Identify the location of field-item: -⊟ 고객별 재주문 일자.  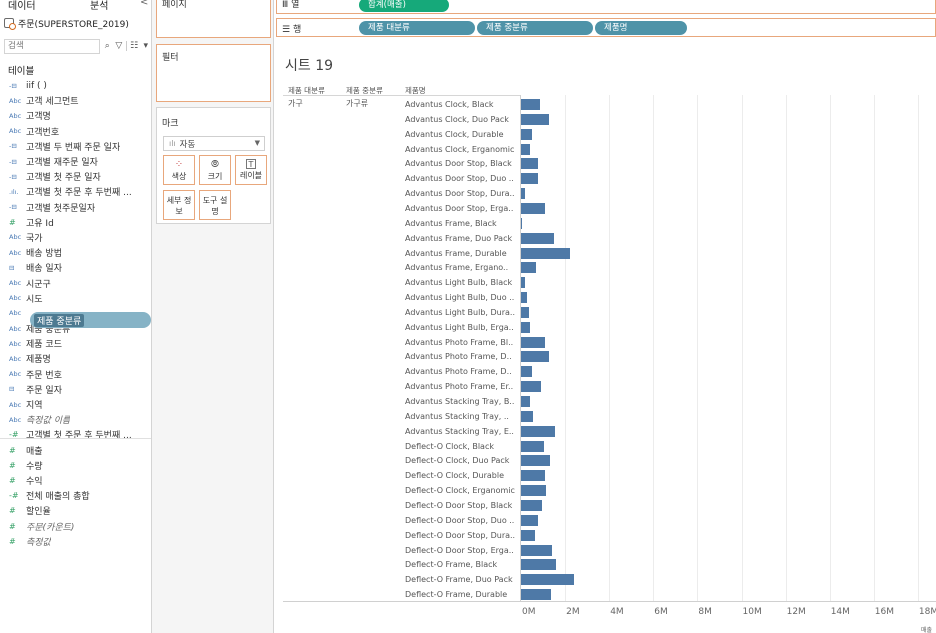
(75, 161).